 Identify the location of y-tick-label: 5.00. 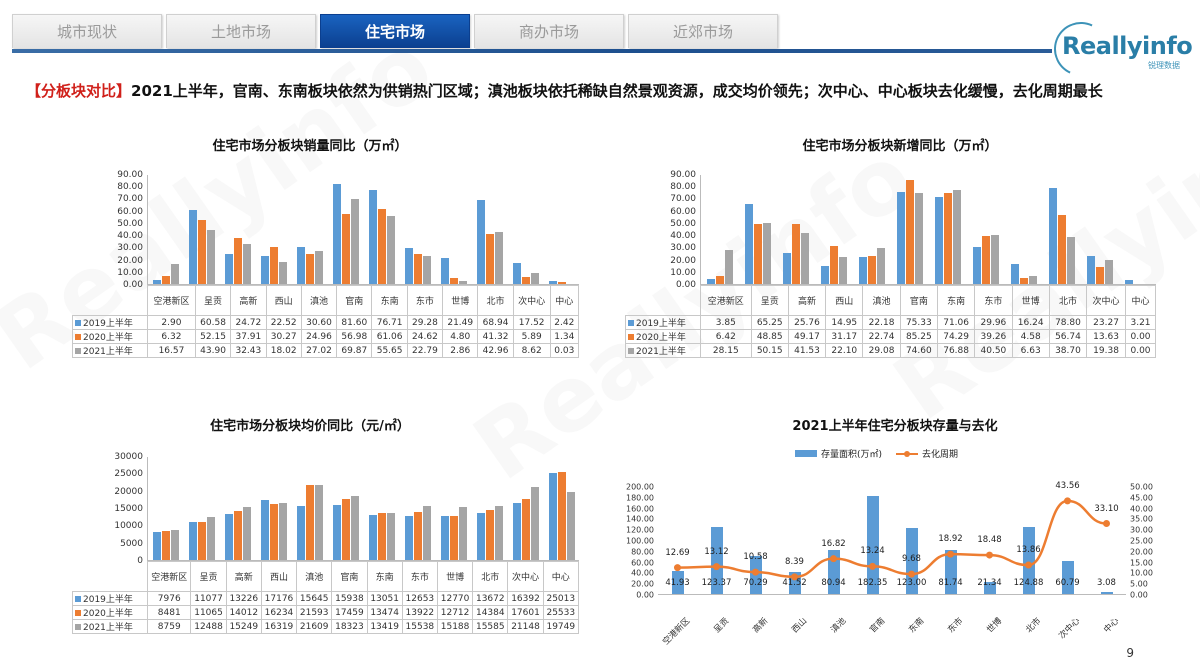
(1139, 584).